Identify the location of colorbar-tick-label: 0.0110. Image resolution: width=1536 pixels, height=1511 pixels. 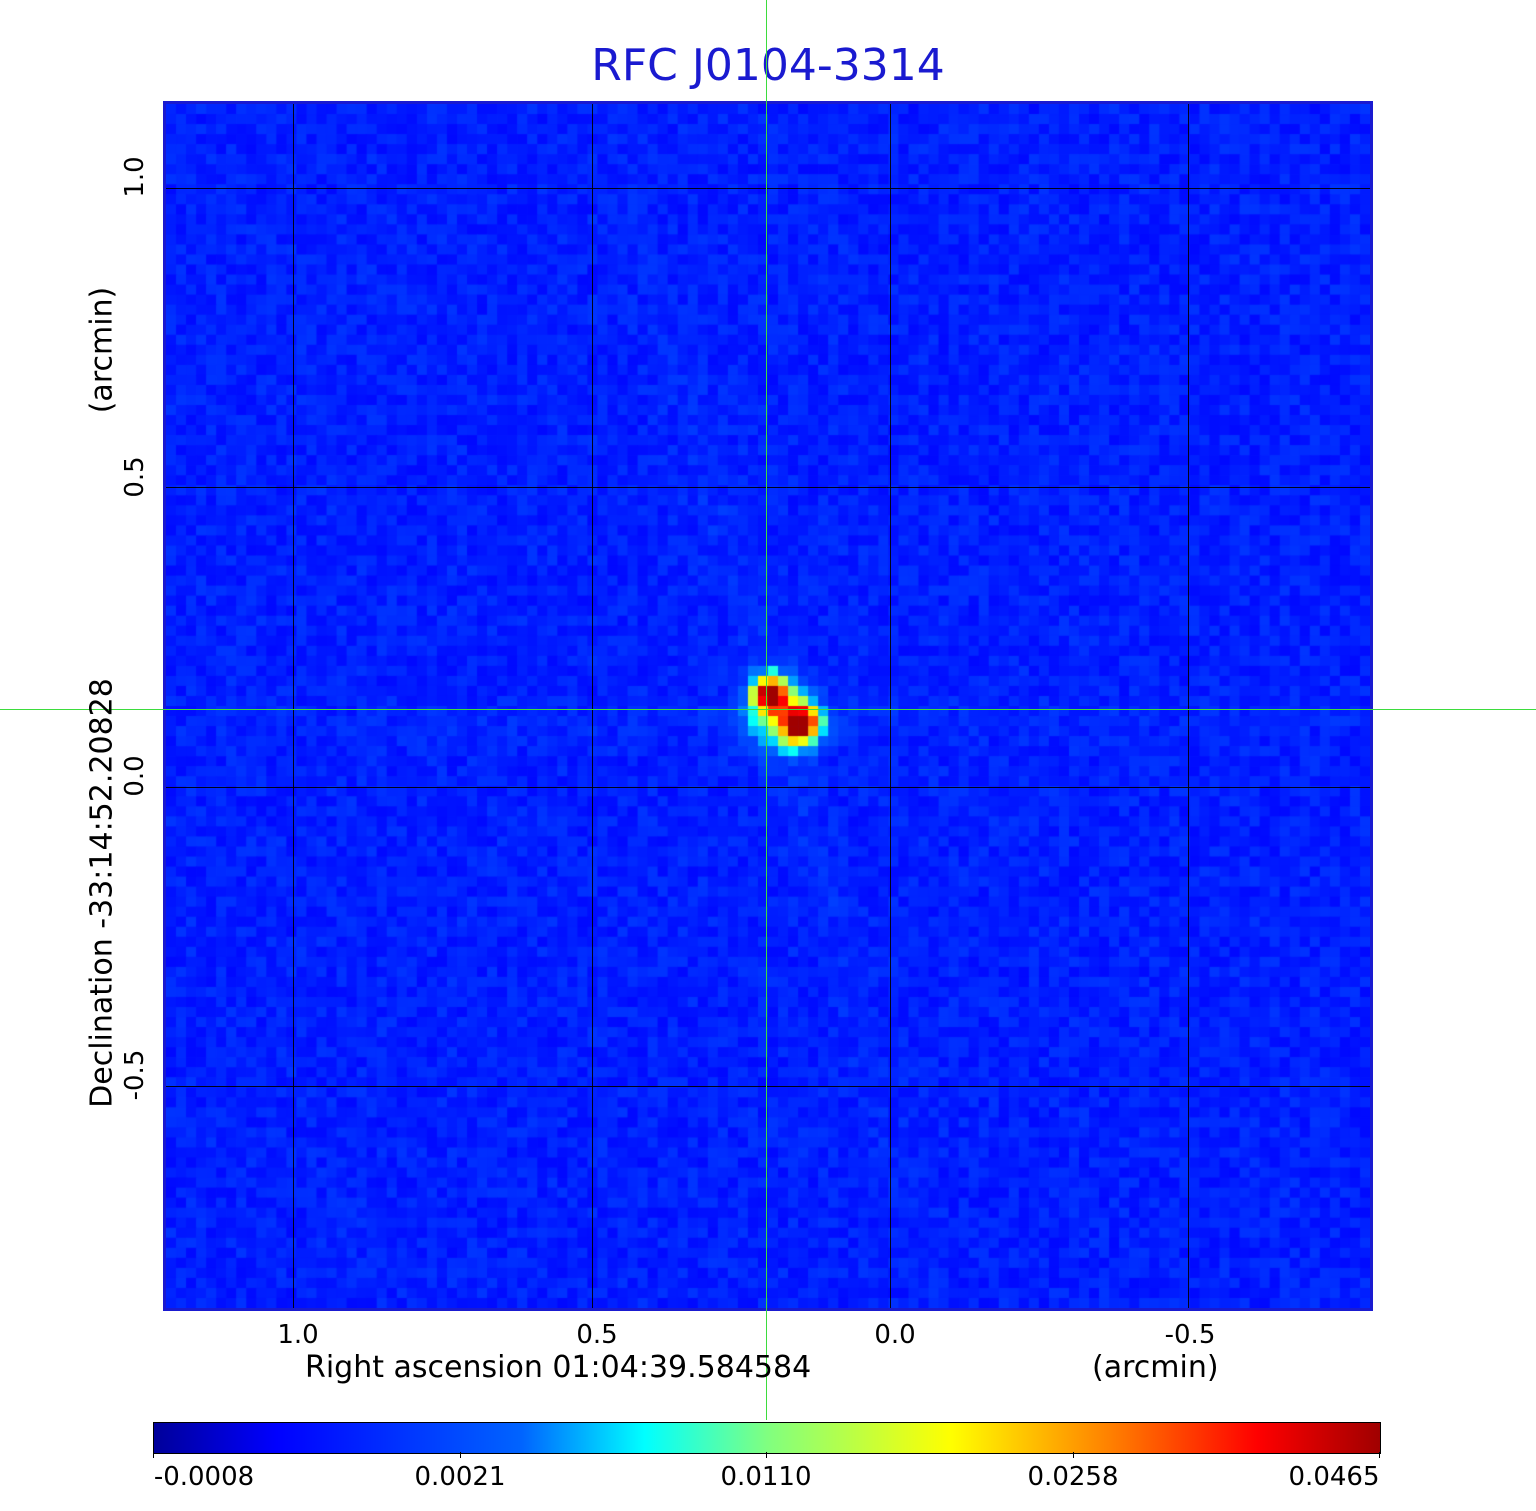
(766, 1477).